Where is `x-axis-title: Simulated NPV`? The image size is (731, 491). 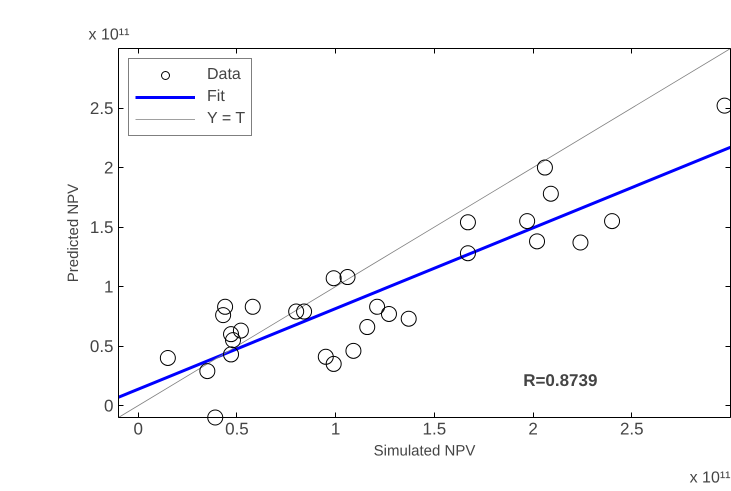
x-axis-title: Simulated NPV is located at coordinates (425, 451).